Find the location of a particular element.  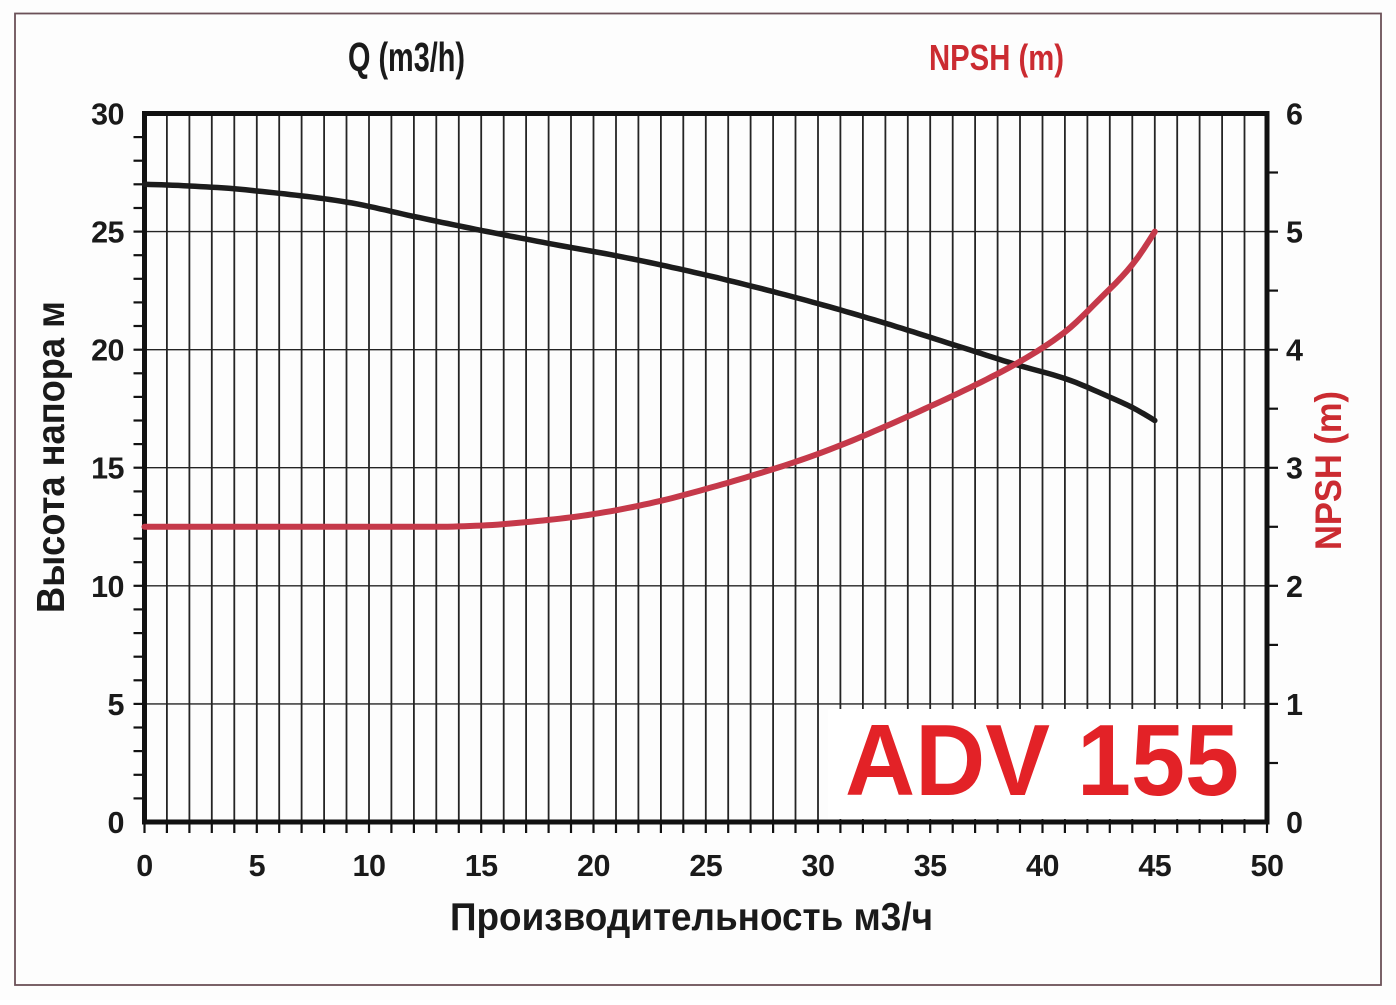

svg-text: 4 is located at coordinates (1294, 351).